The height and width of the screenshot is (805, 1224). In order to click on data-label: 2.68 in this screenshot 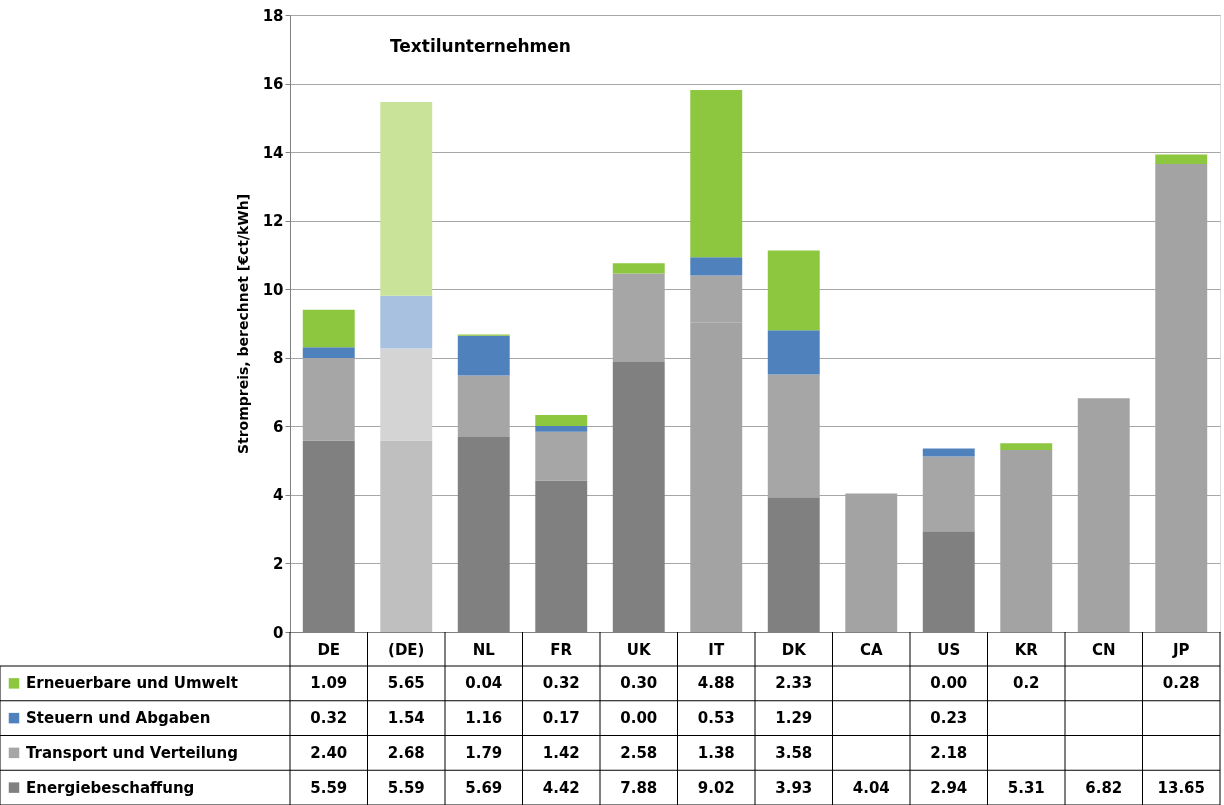, I will do `click(406, 752)`.